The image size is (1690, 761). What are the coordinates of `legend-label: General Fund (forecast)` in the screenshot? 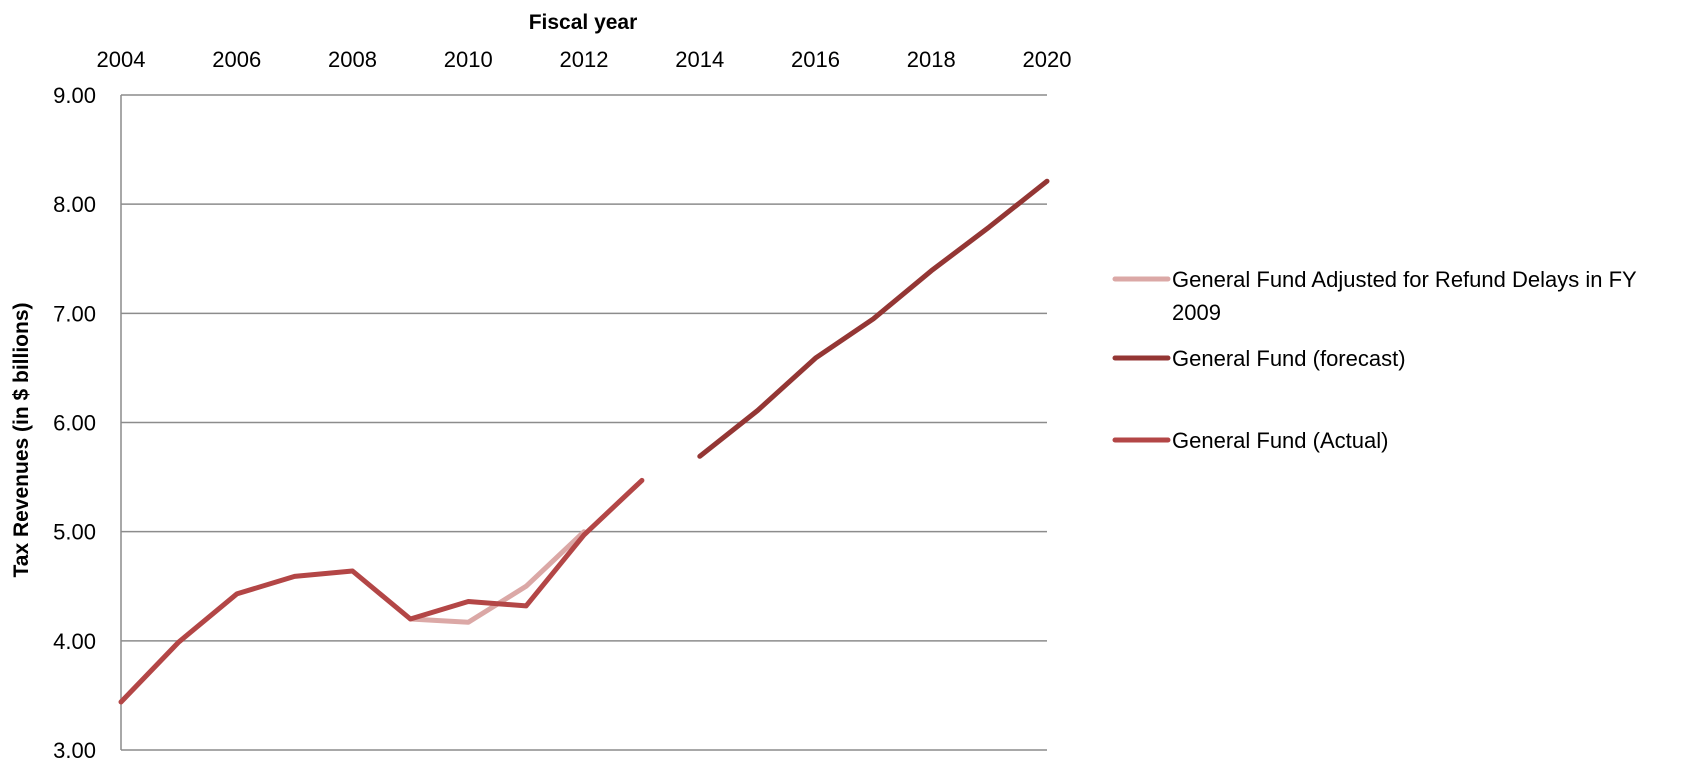 It's located at (1289, 358).